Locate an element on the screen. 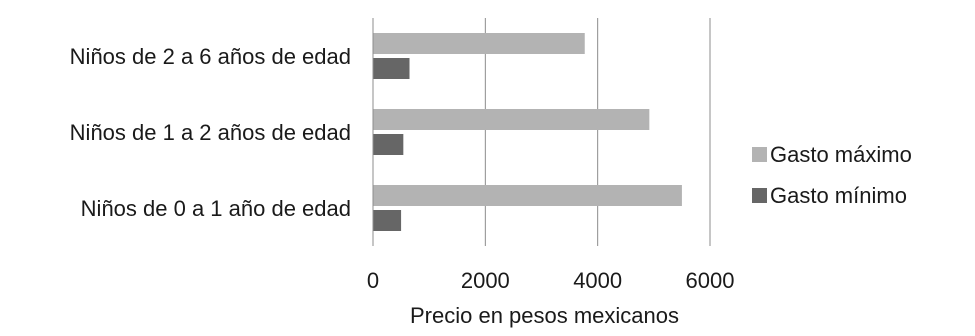  category-label-1: Niños de 1 a 2 años de edad is located at coordinates (210, 132).